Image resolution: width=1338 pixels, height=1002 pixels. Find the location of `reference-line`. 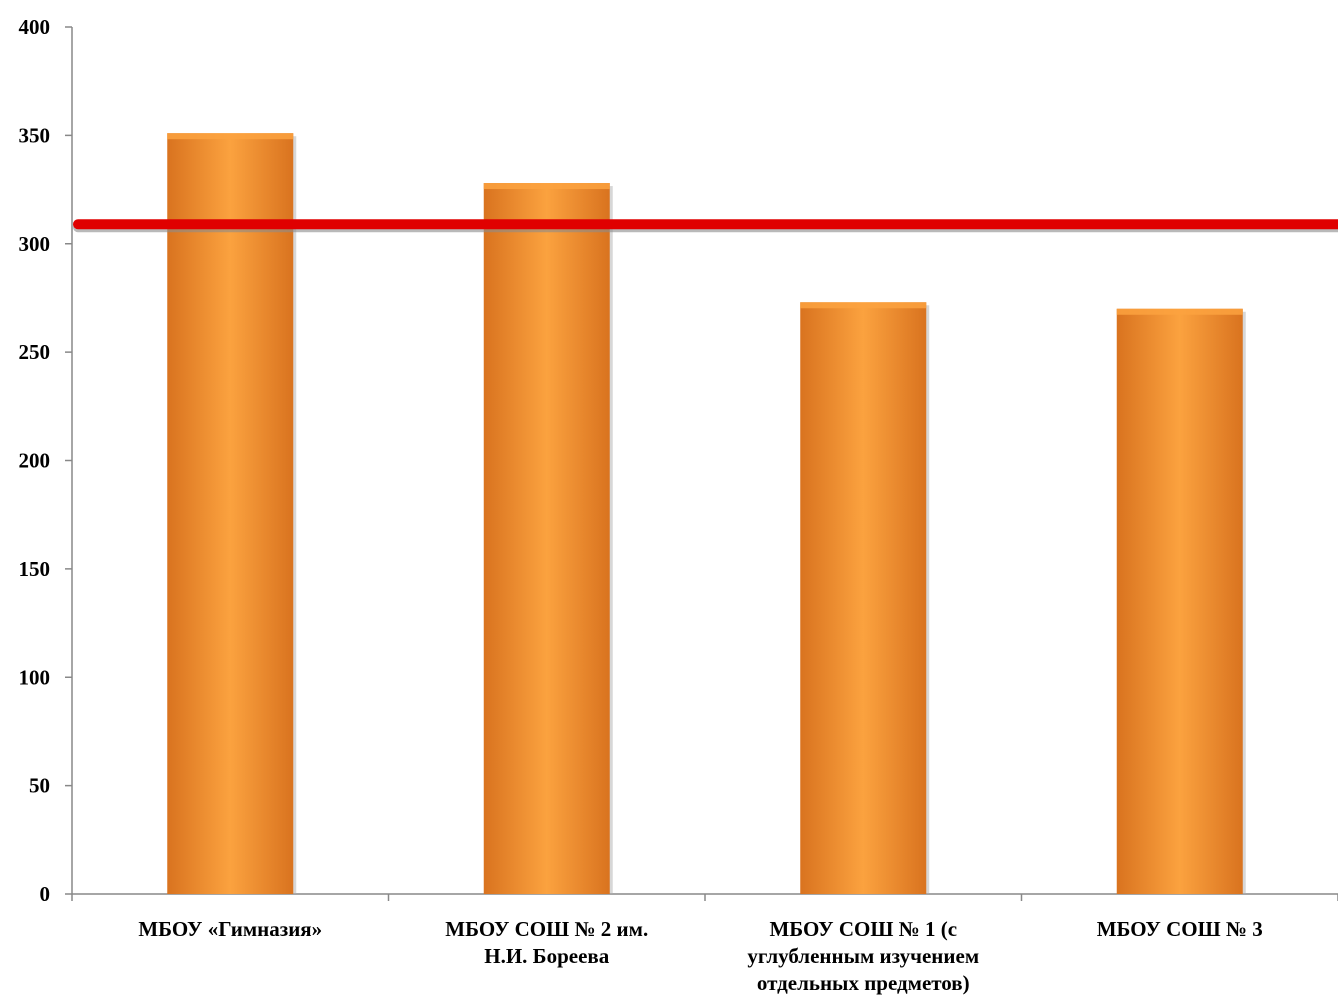

reference-line is located at coordinates (705, 226).